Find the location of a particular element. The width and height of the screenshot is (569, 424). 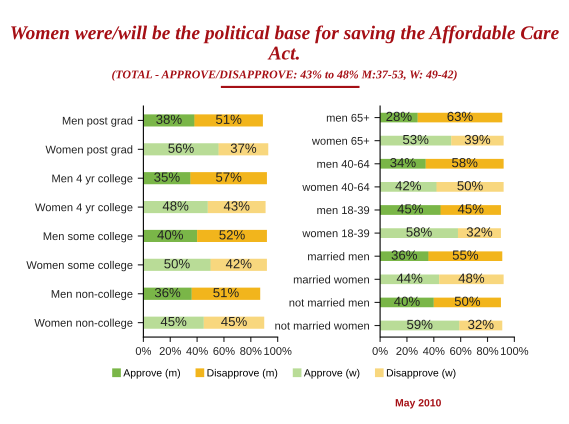

y-tick-label: Women non-college is located at coordinates (83, 323).